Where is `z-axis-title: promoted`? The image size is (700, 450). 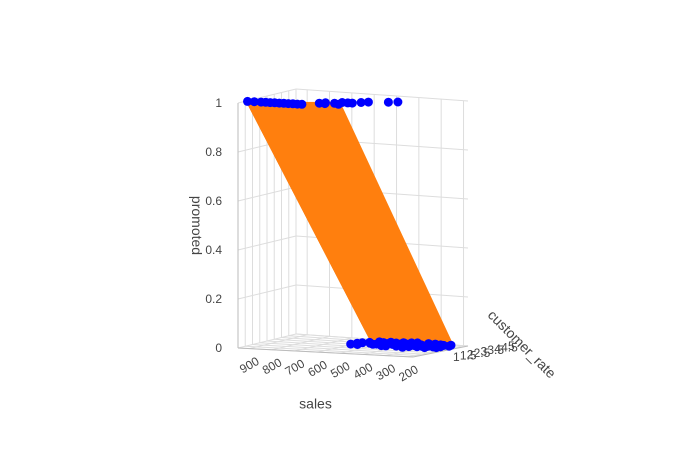
z-axis-title: promoted is located at coordinates (197, 225).